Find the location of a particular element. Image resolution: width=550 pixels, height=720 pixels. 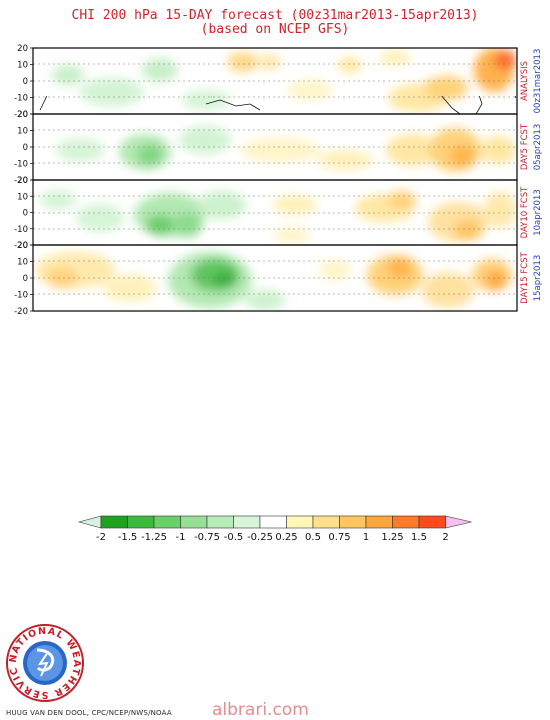

colorbar-swatches is located at coordinates (274, 522).